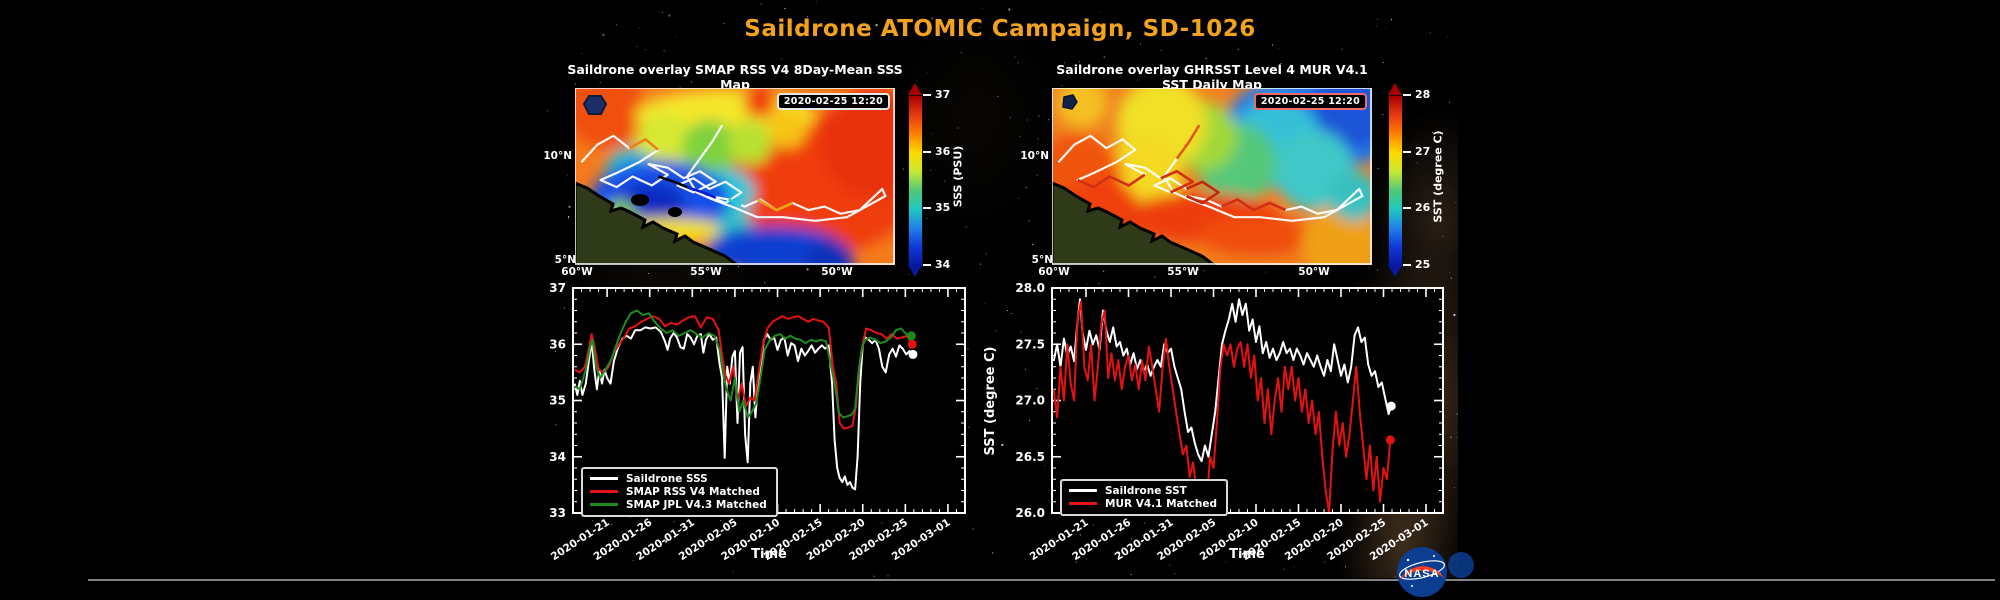 Image resolution: width=2000 pixels, height=600 pixels. What do you see at coordinates (656, 205) in the screenshot?
I see `sss-dark-spots` at bounding box center [656, 205].